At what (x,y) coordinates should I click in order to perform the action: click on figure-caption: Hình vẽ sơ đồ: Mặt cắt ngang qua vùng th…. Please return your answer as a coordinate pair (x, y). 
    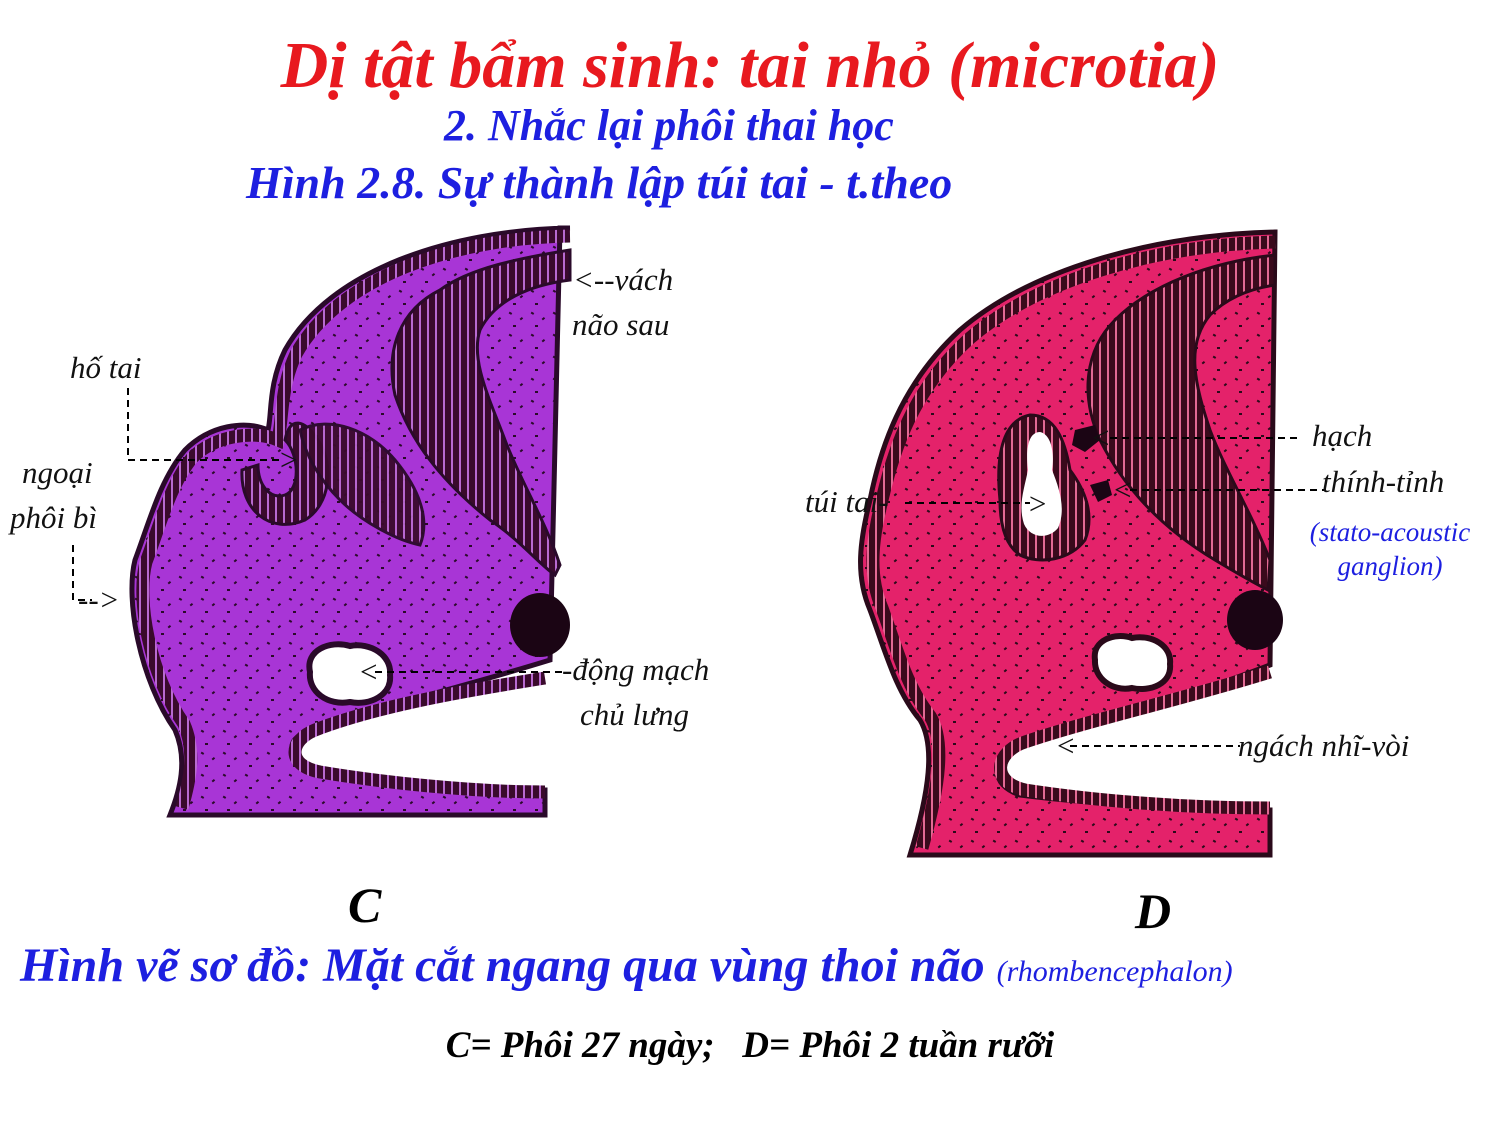
    Looking at the image, I should click on (626, 965).